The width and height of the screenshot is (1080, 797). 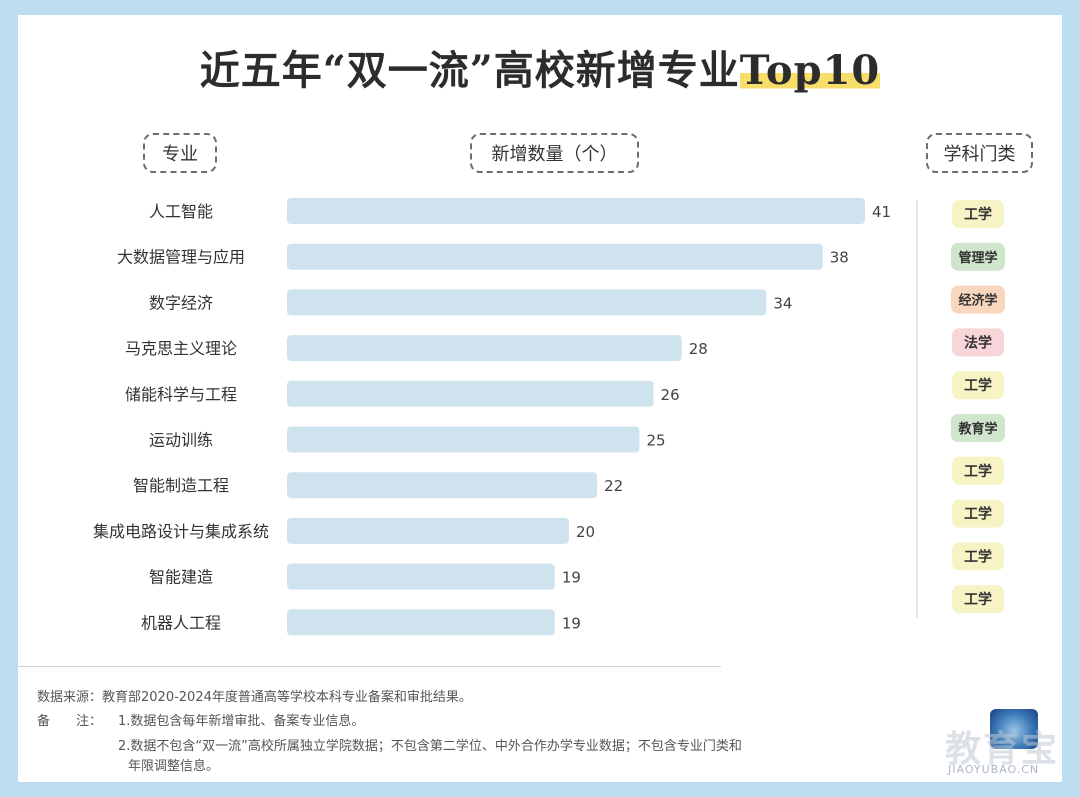 I want to click on header-major: 专业, so click(x=180, y=153).